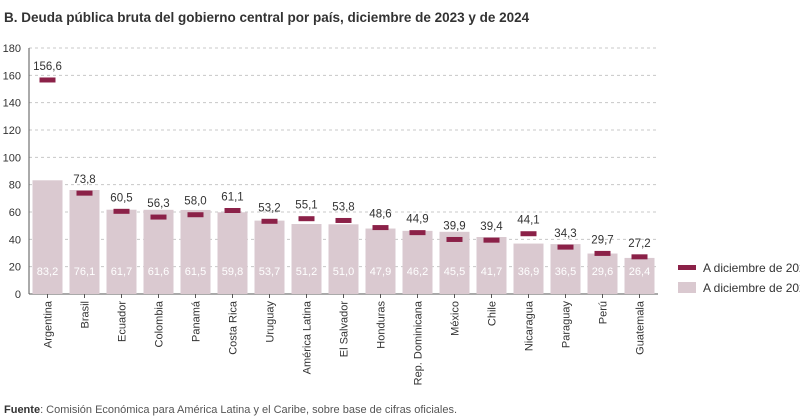 The image size is (800, 420). I want to click on bar-value-label: 61,5, so click(195, 272).